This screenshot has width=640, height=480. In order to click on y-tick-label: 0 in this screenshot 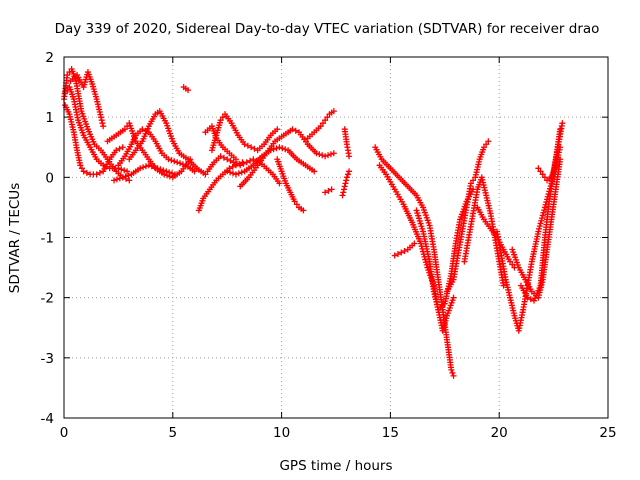, I will do `click(49, 178)`.